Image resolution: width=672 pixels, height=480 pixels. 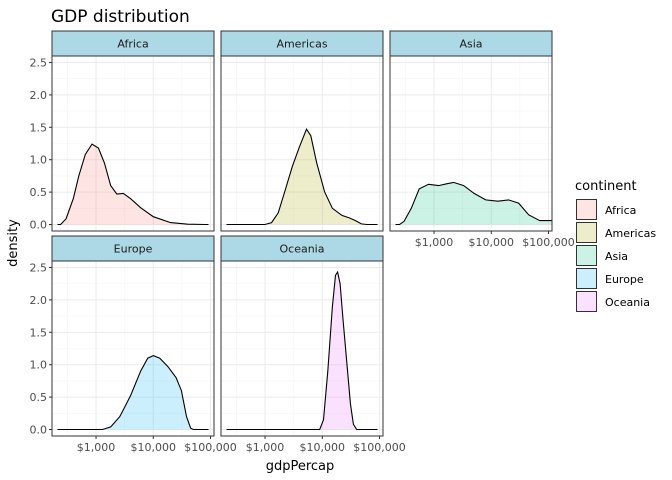 What do you see at coordinates (616, 256) in the screenshot?
I see `legend-label: Asia` at bounding box center [616, 256].